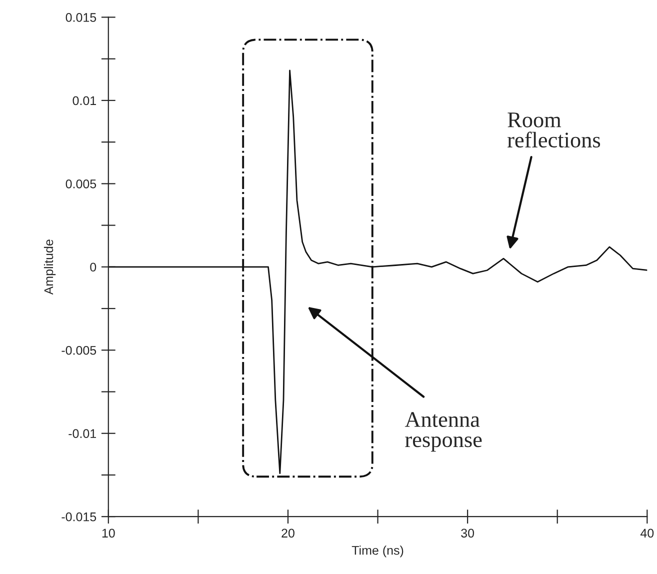  I want to click on x-tick-label: 40, so click(647, 533).